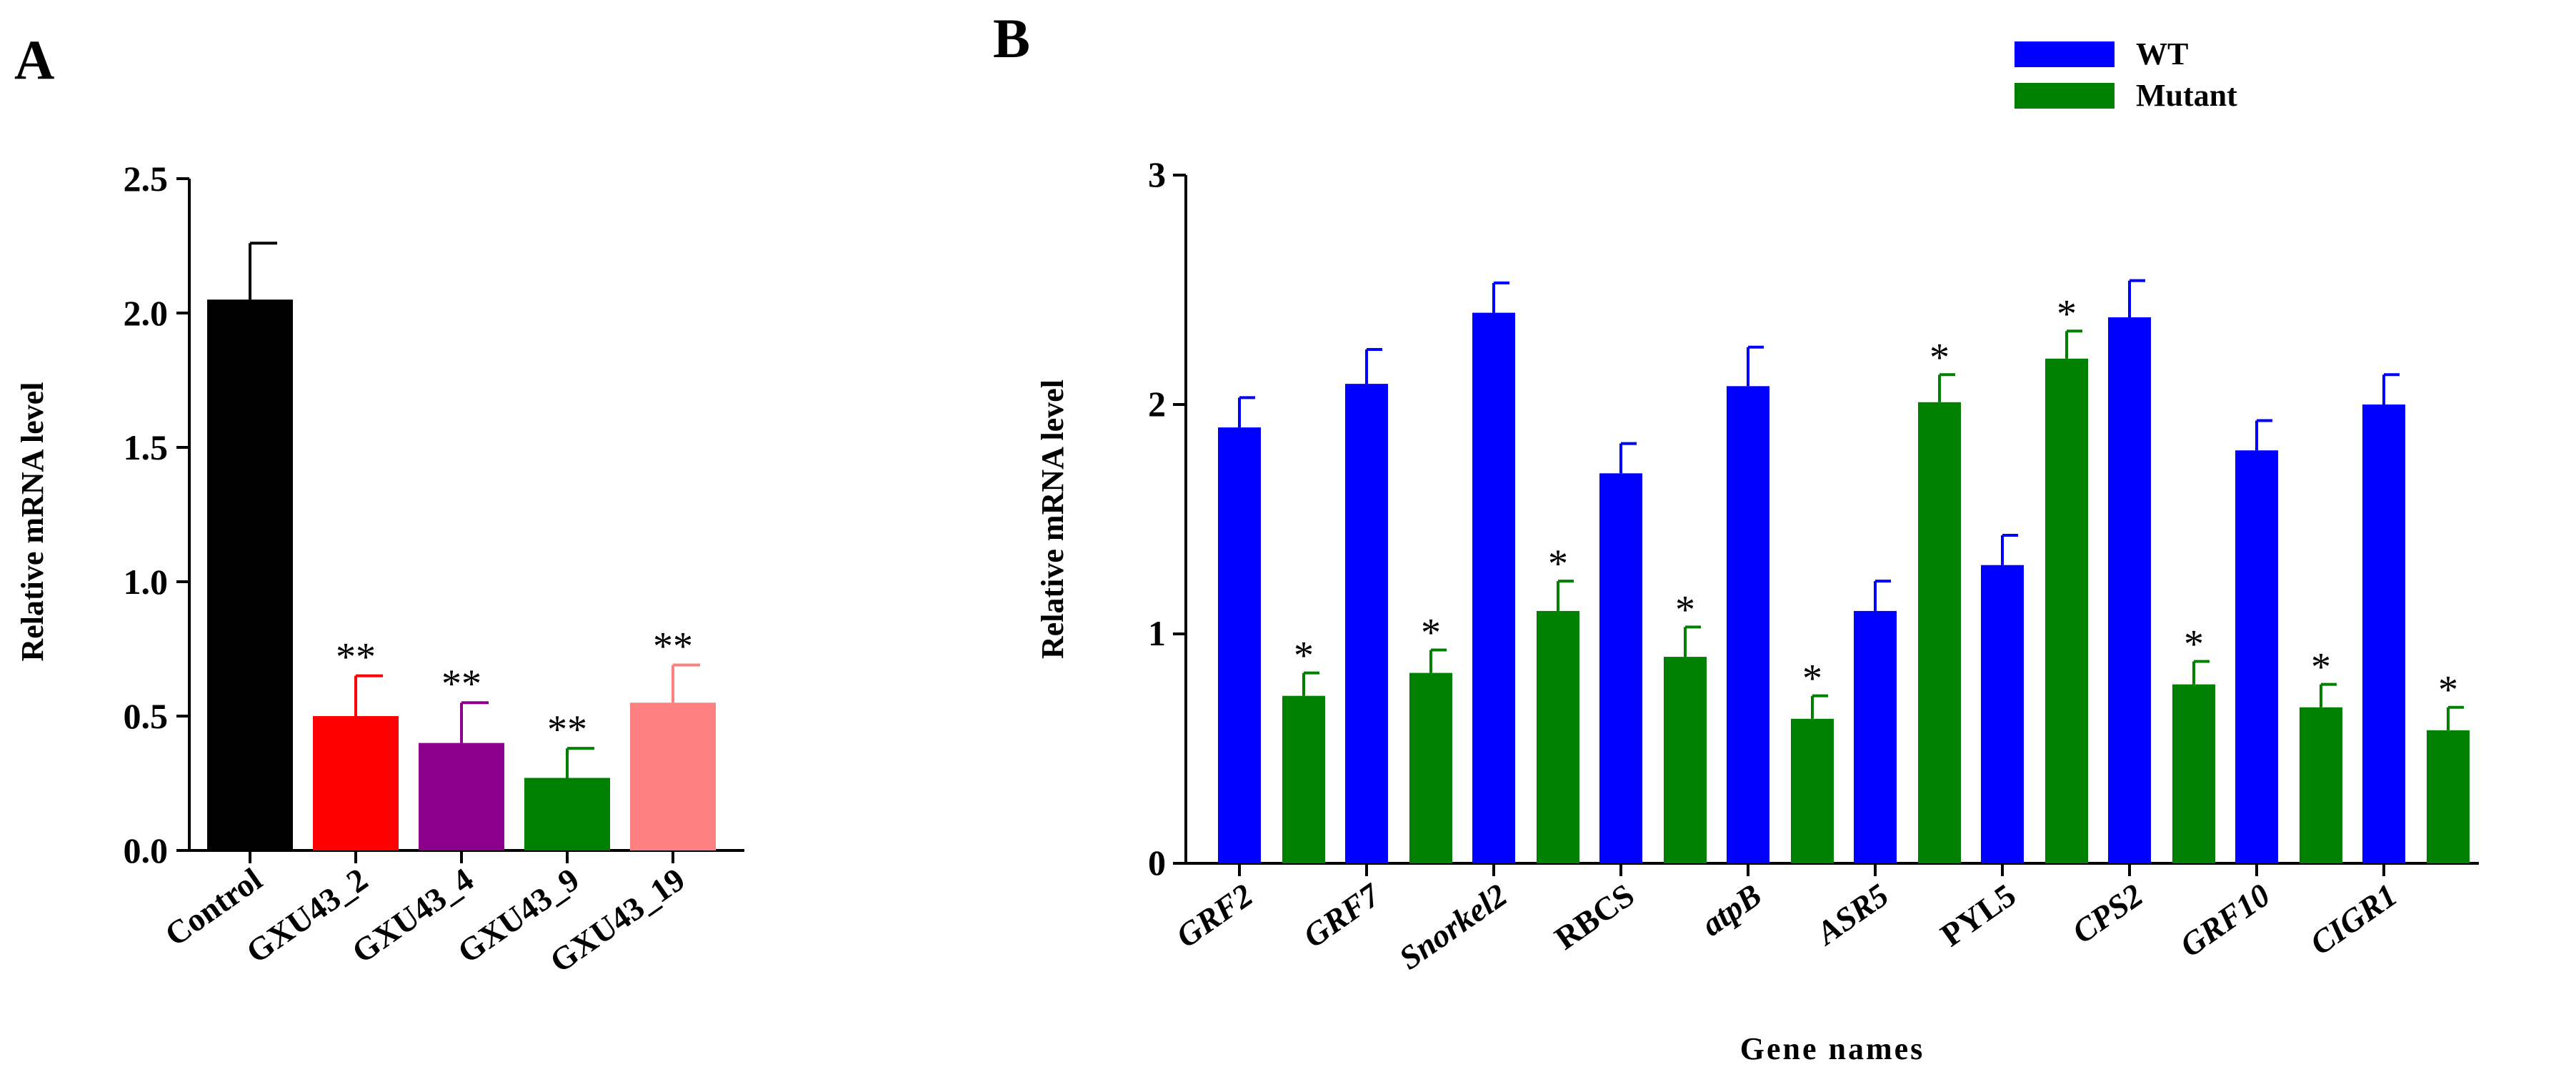 Image resolution: width=2576 pixels, height=1082 pixels. I want to click on panel-label-b: B, so click(1012, 38).